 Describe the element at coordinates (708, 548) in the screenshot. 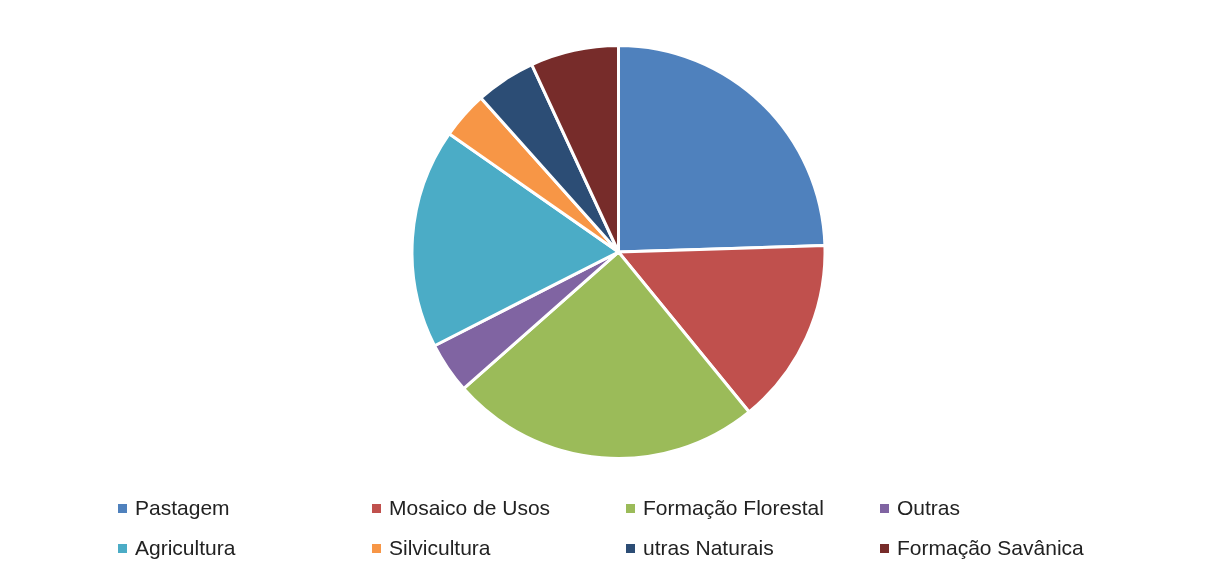

I see `legend-label: utras Naturais` at that location.